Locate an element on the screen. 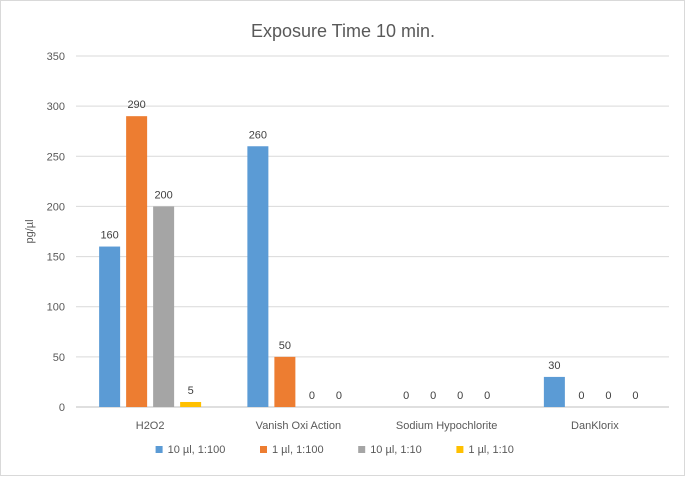 The height and width of the screenshot is (477, 685). y-tick-label: 200 is located at coordinates (56, 207).